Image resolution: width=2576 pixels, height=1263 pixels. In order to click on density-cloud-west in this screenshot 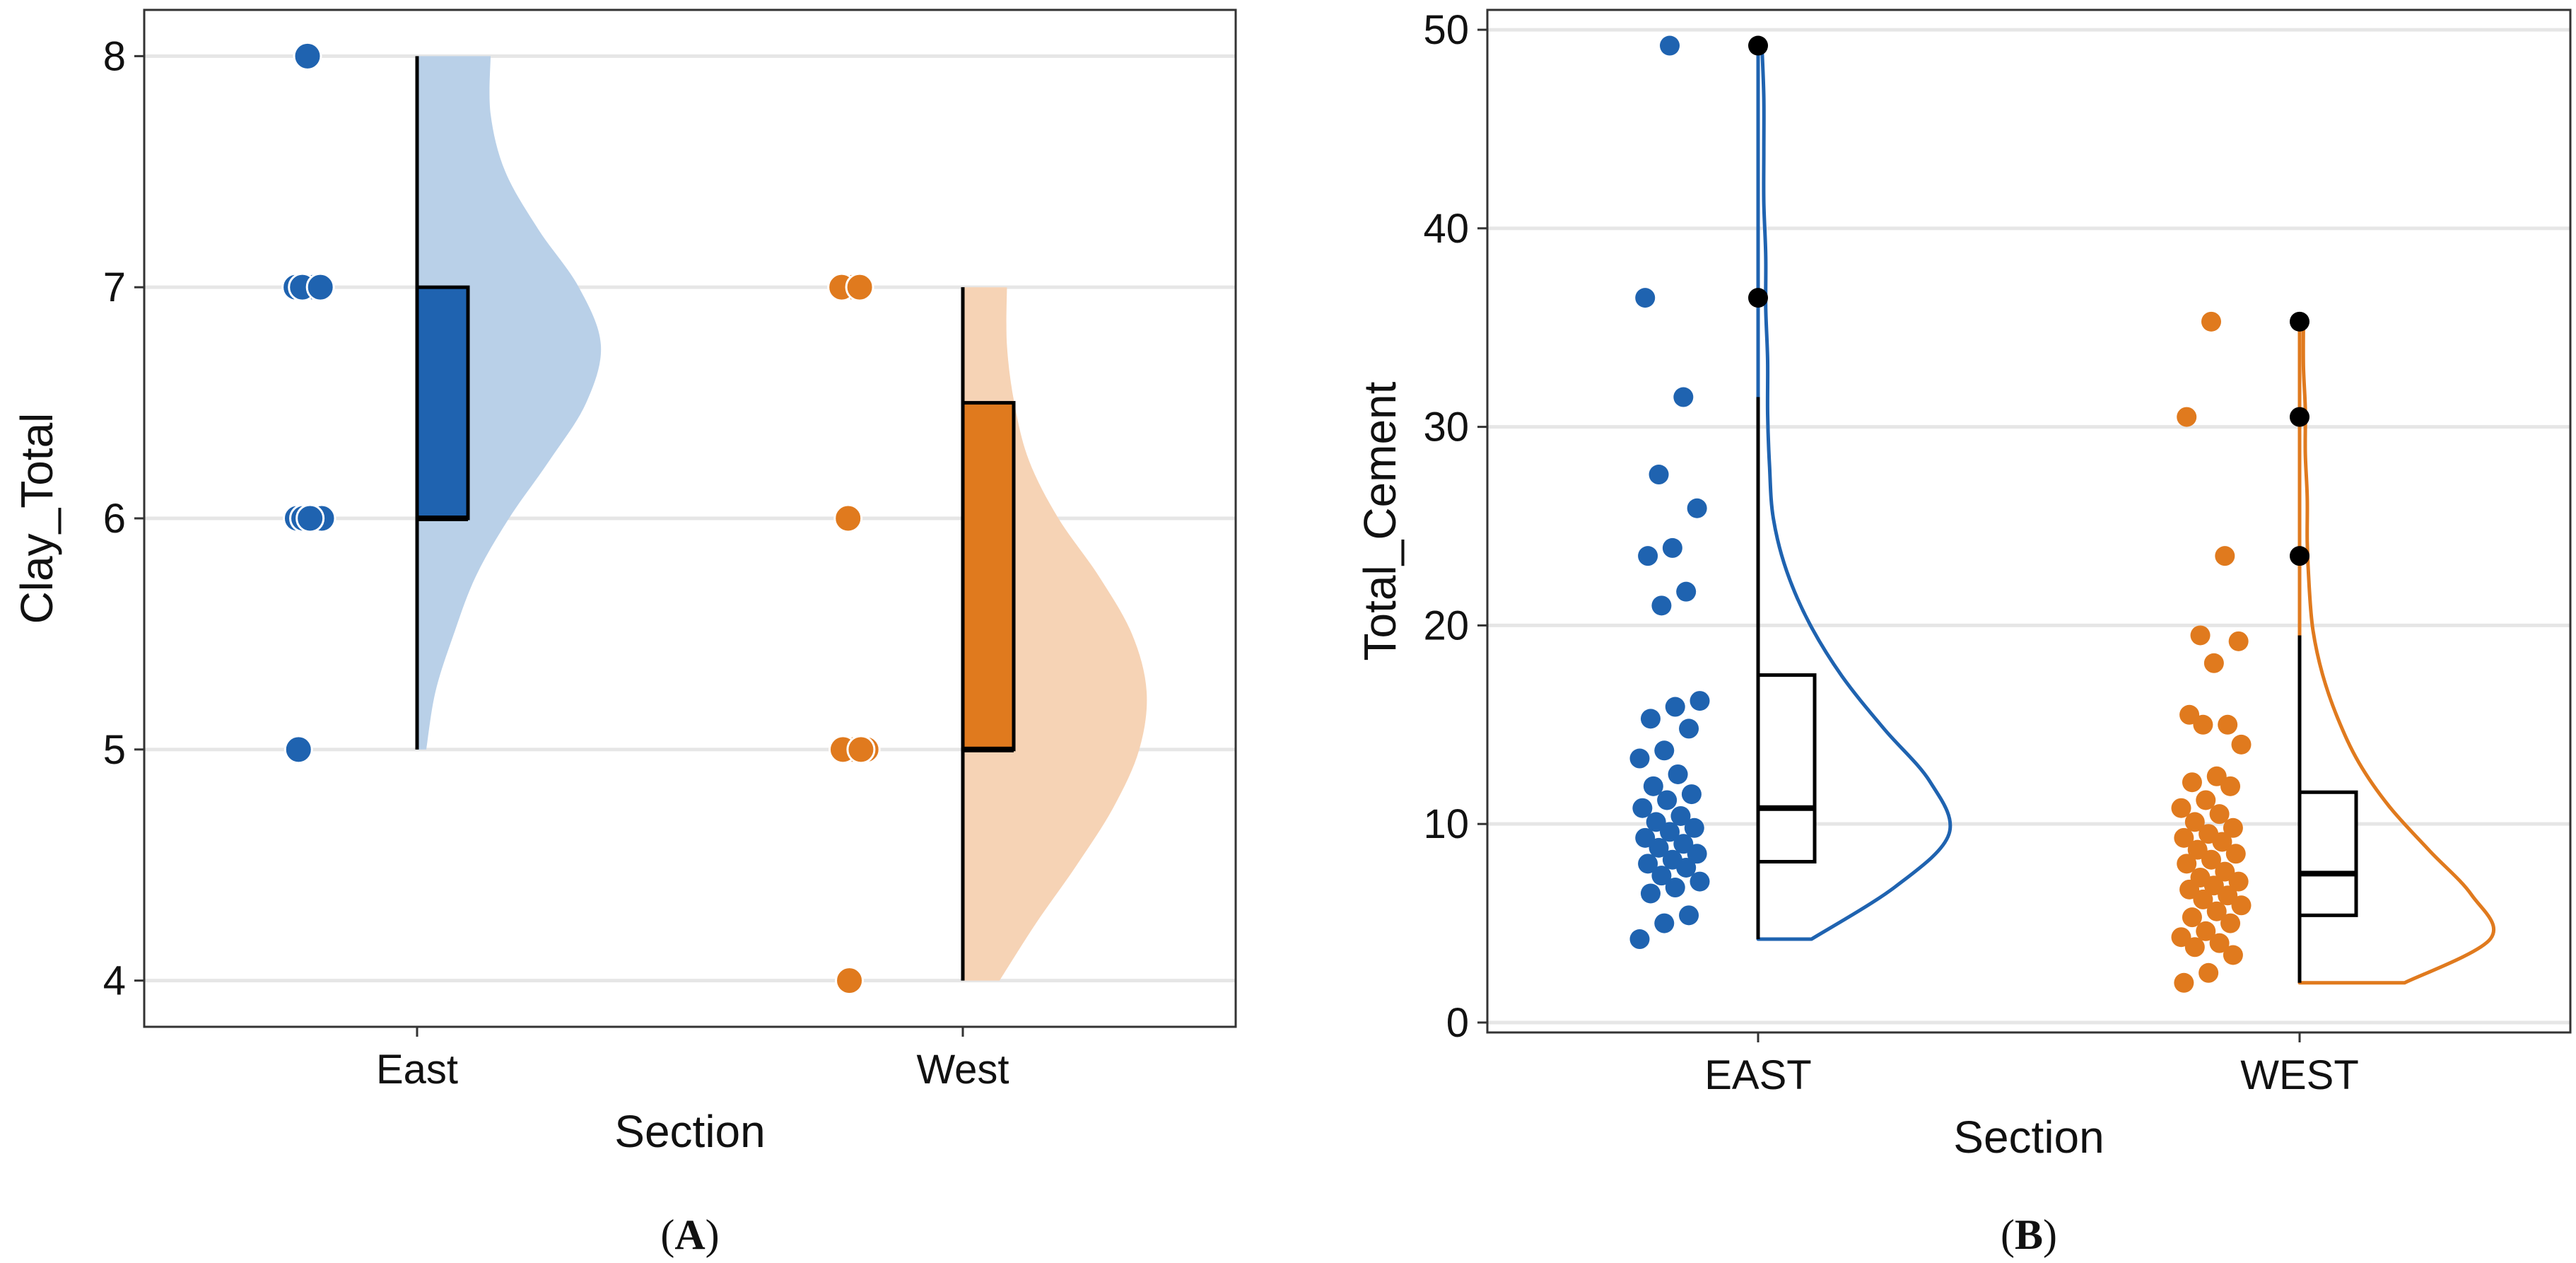, I will do `click(2397, 652)`.